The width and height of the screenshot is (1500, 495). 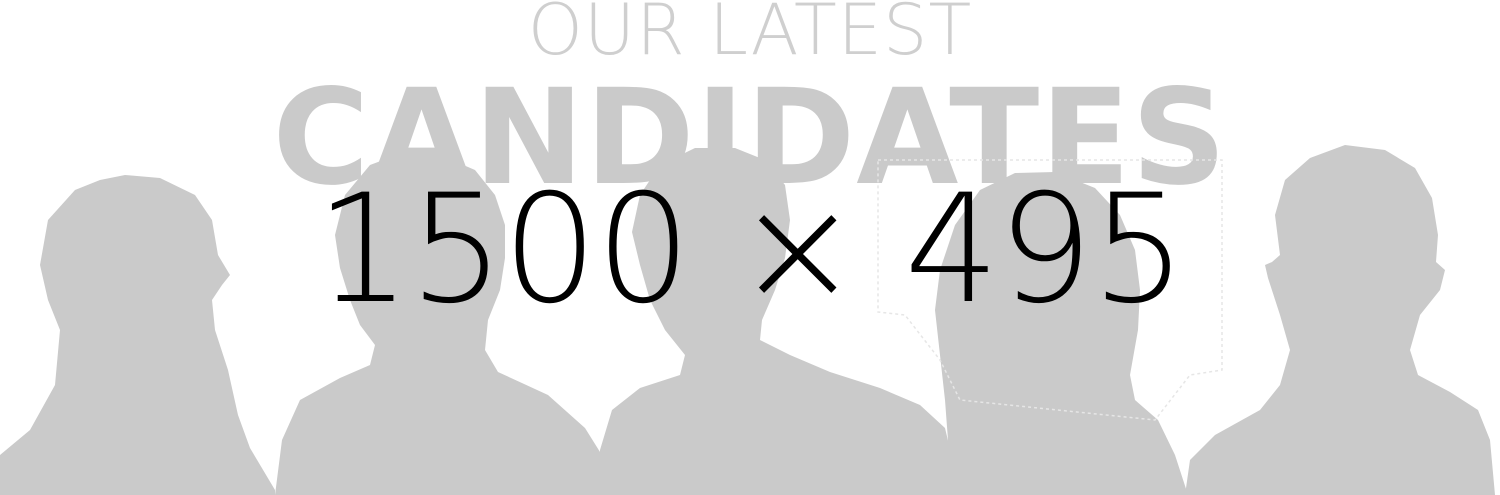 I want to click on heading-our-latest: OUR LATEST, so click(x=750, y=35).